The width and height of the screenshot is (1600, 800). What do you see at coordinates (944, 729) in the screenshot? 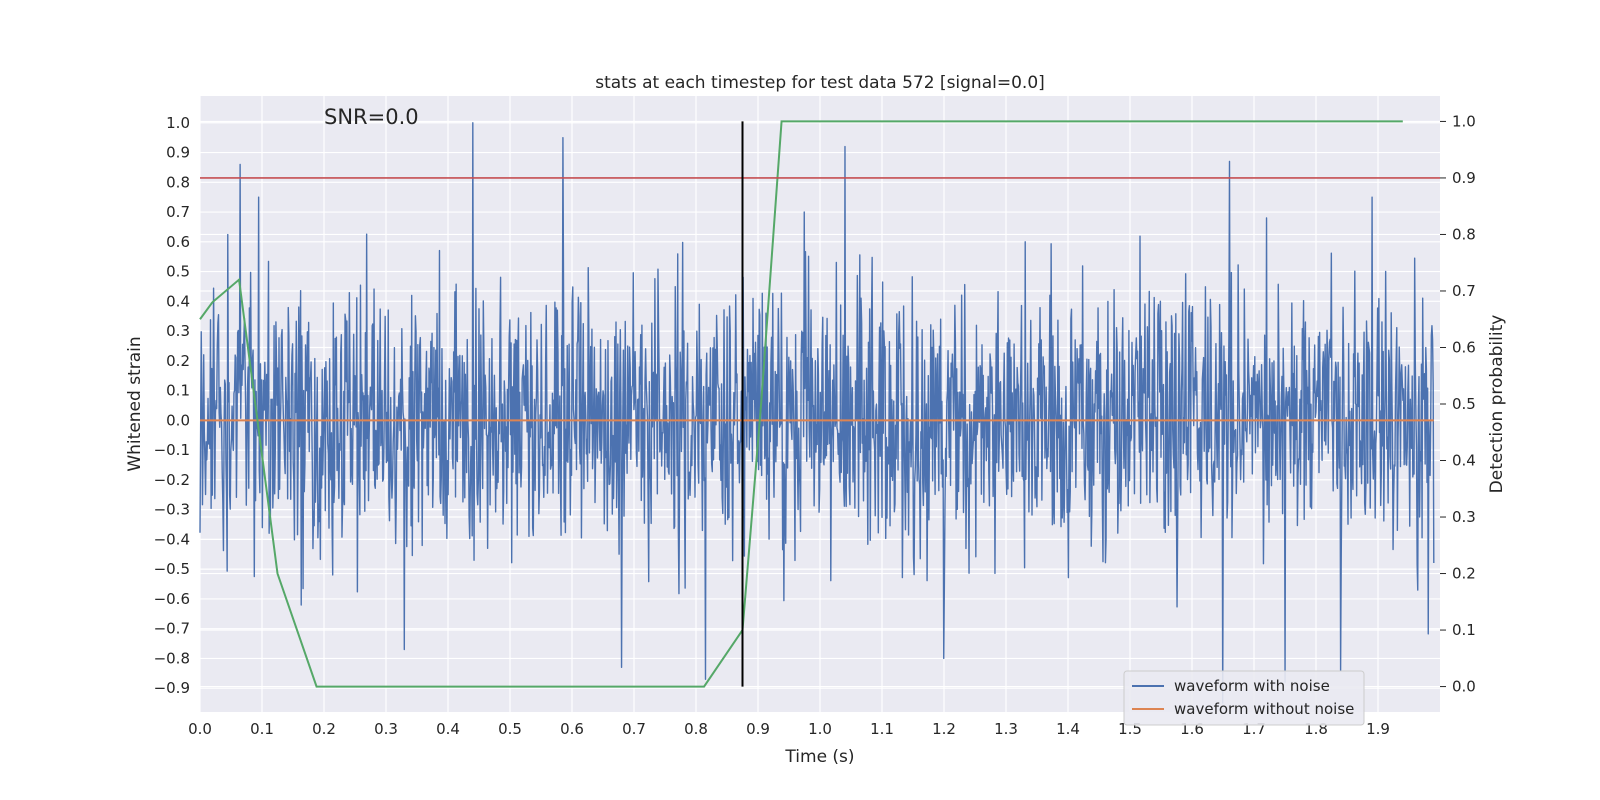
I see `x-tick-label: 1.2` at bounding box center [944, 729].